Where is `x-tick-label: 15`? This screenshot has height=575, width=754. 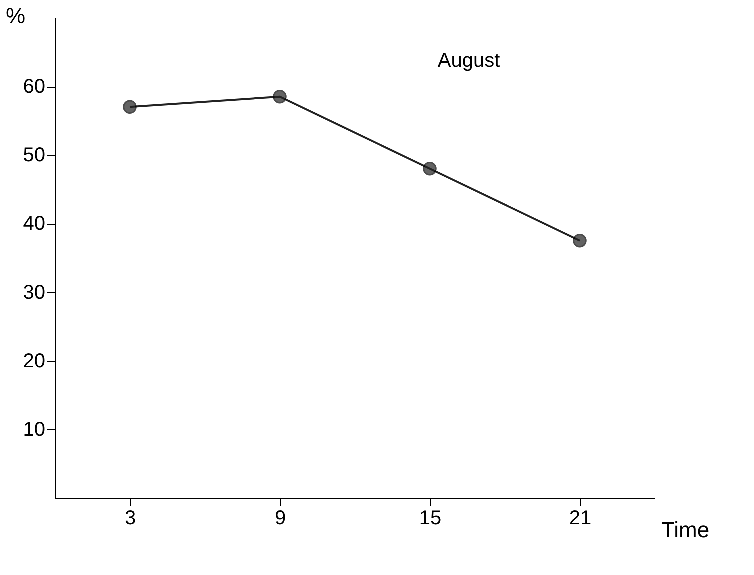
x-tick-label: 15 is located at coordinates (430, 519).